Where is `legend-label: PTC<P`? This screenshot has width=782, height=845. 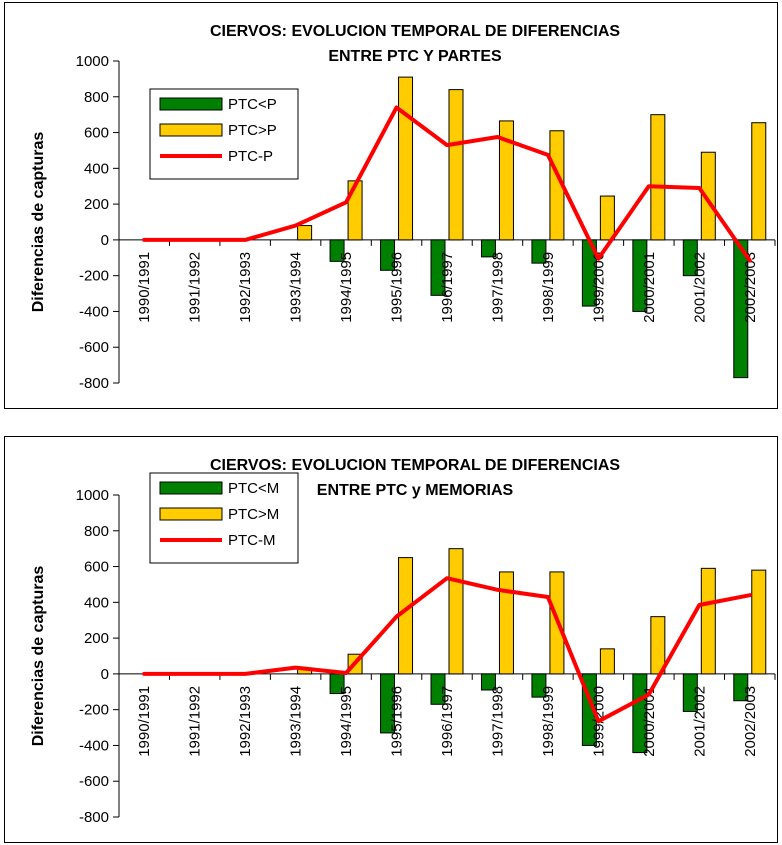 legend-label: PTC<P is located at coordinates (252, 104).